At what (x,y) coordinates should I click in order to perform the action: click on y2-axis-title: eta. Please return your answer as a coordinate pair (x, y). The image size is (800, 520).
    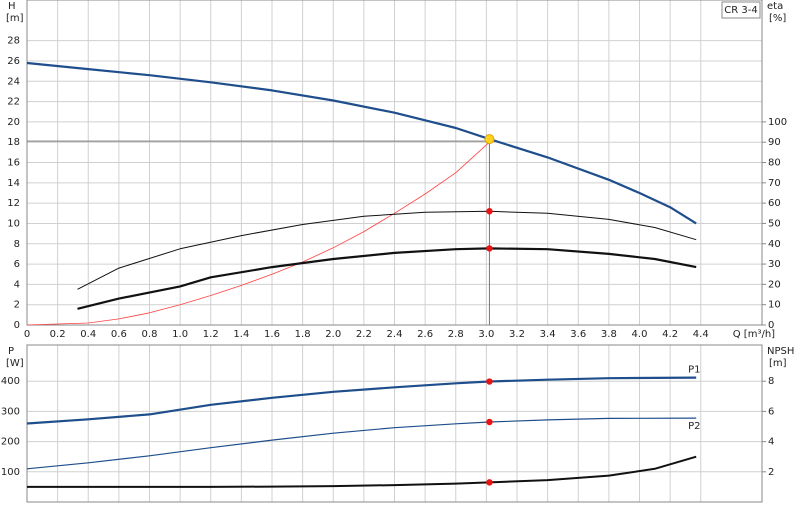
    Looking at the image, I should click on (775, 6).